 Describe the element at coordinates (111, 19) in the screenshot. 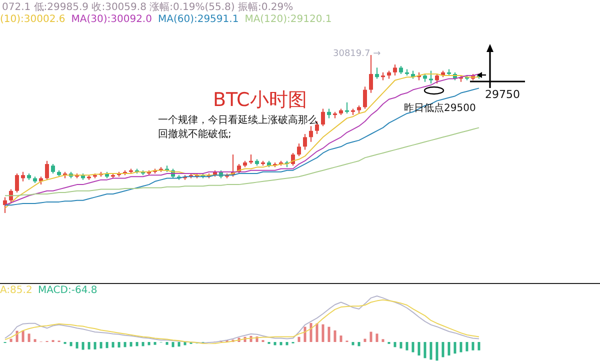

I see `text: MA(30):30092.0` at that location.